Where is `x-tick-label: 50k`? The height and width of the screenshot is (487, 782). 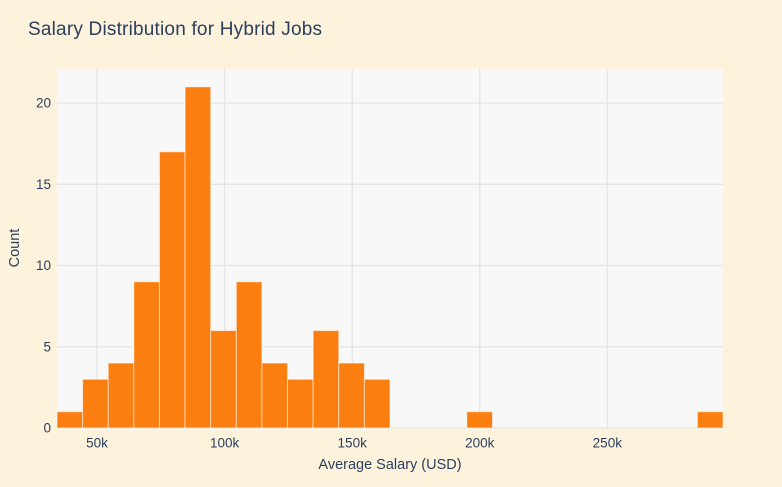
x-tick-label: 50k is located at coordinates (97, 443).